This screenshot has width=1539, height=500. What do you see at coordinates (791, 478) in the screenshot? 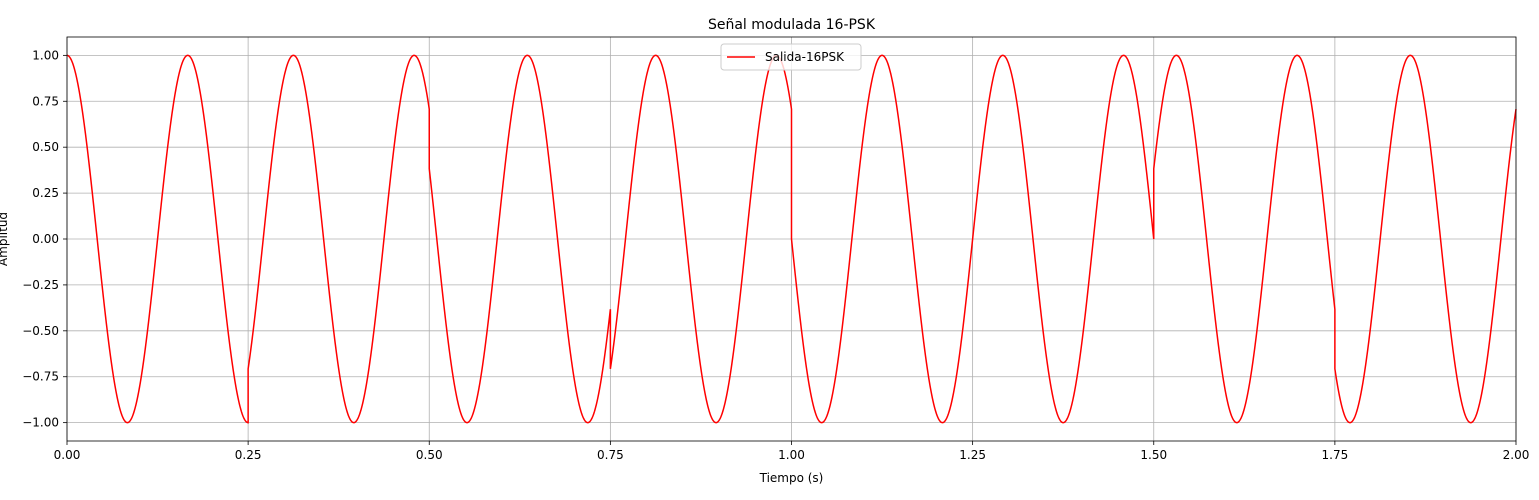
I see `x-axis-label: Tiempo (s)` at bounding box center [791, 478].